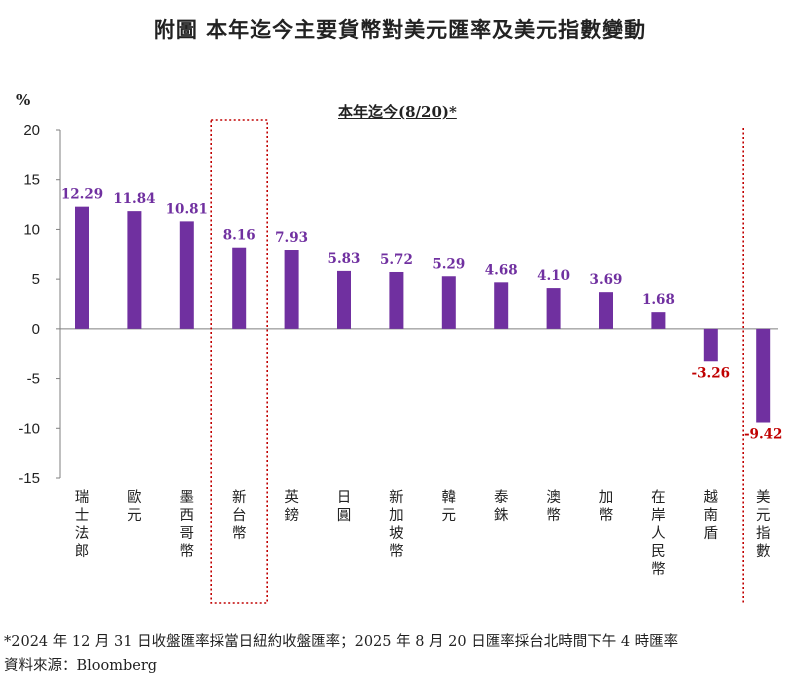 This screenshot has width=800, height=690. Describe the element at coordinates (763, 524) in the screenshot. I see `category-label: 美元指數` at that location.